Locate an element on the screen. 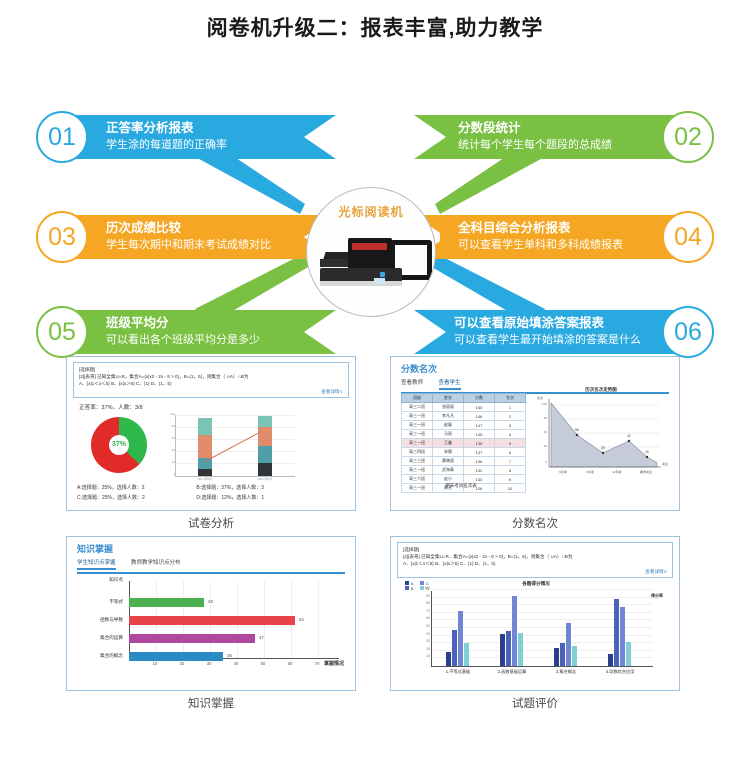  feature-banner-03: 历次成绩比较 学生每次期中和期末考试成绩对比 is located at coordinates (223, 237).